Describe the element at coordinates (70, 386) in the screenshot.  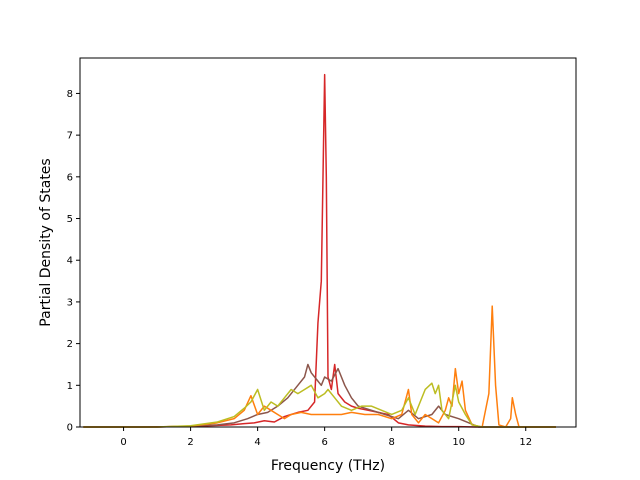
I see `y-tick-label: 1` at that location.